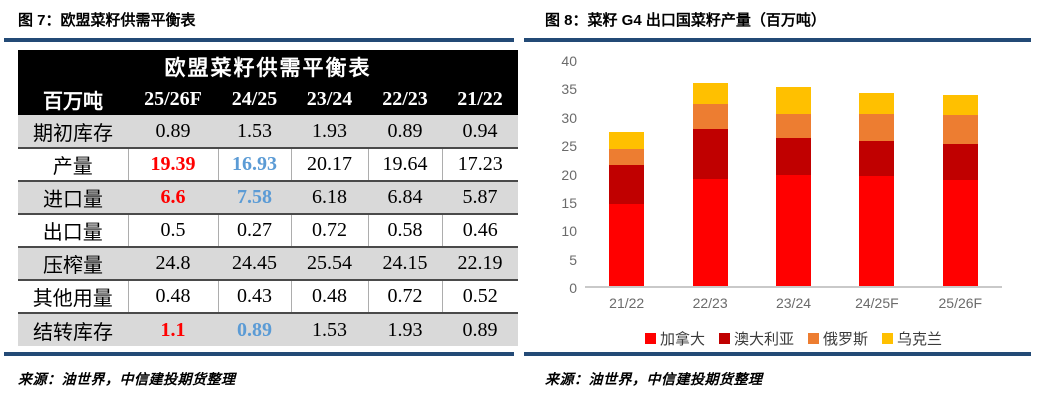 The width and height of the screenshot is (1037, 411). I want to click on table-row: 压榨量 24.8 24.45 25.54 24.15 22.19, so click(268, 263).